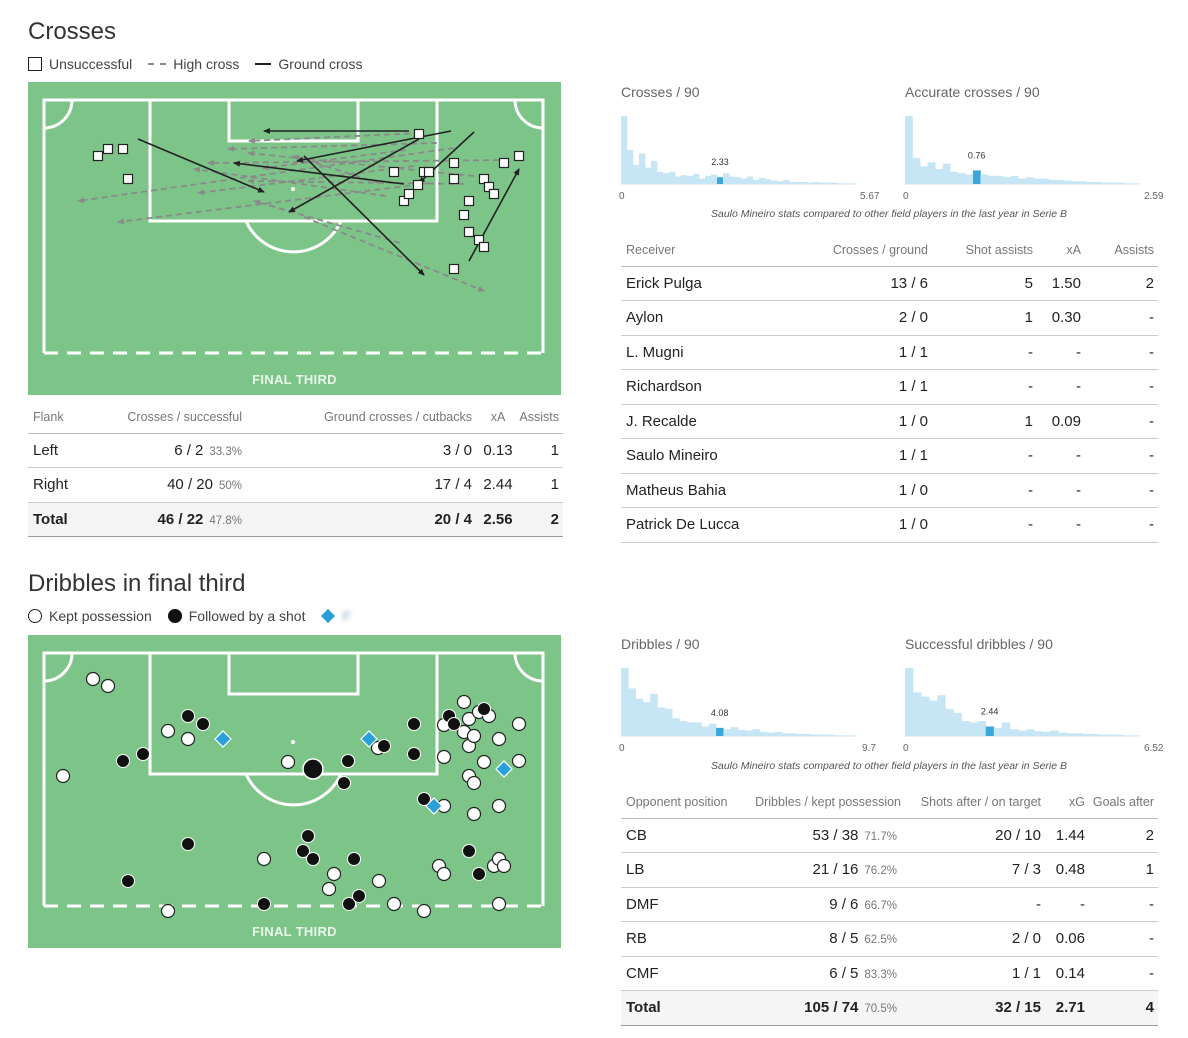 Image resolution: width=1188 pixels, height=1038 pixels. What do you see at coordinates (971, 802) in the screenshot?
I see `shots-after-header: Shots after / on target` at bounding box center [971, 802].